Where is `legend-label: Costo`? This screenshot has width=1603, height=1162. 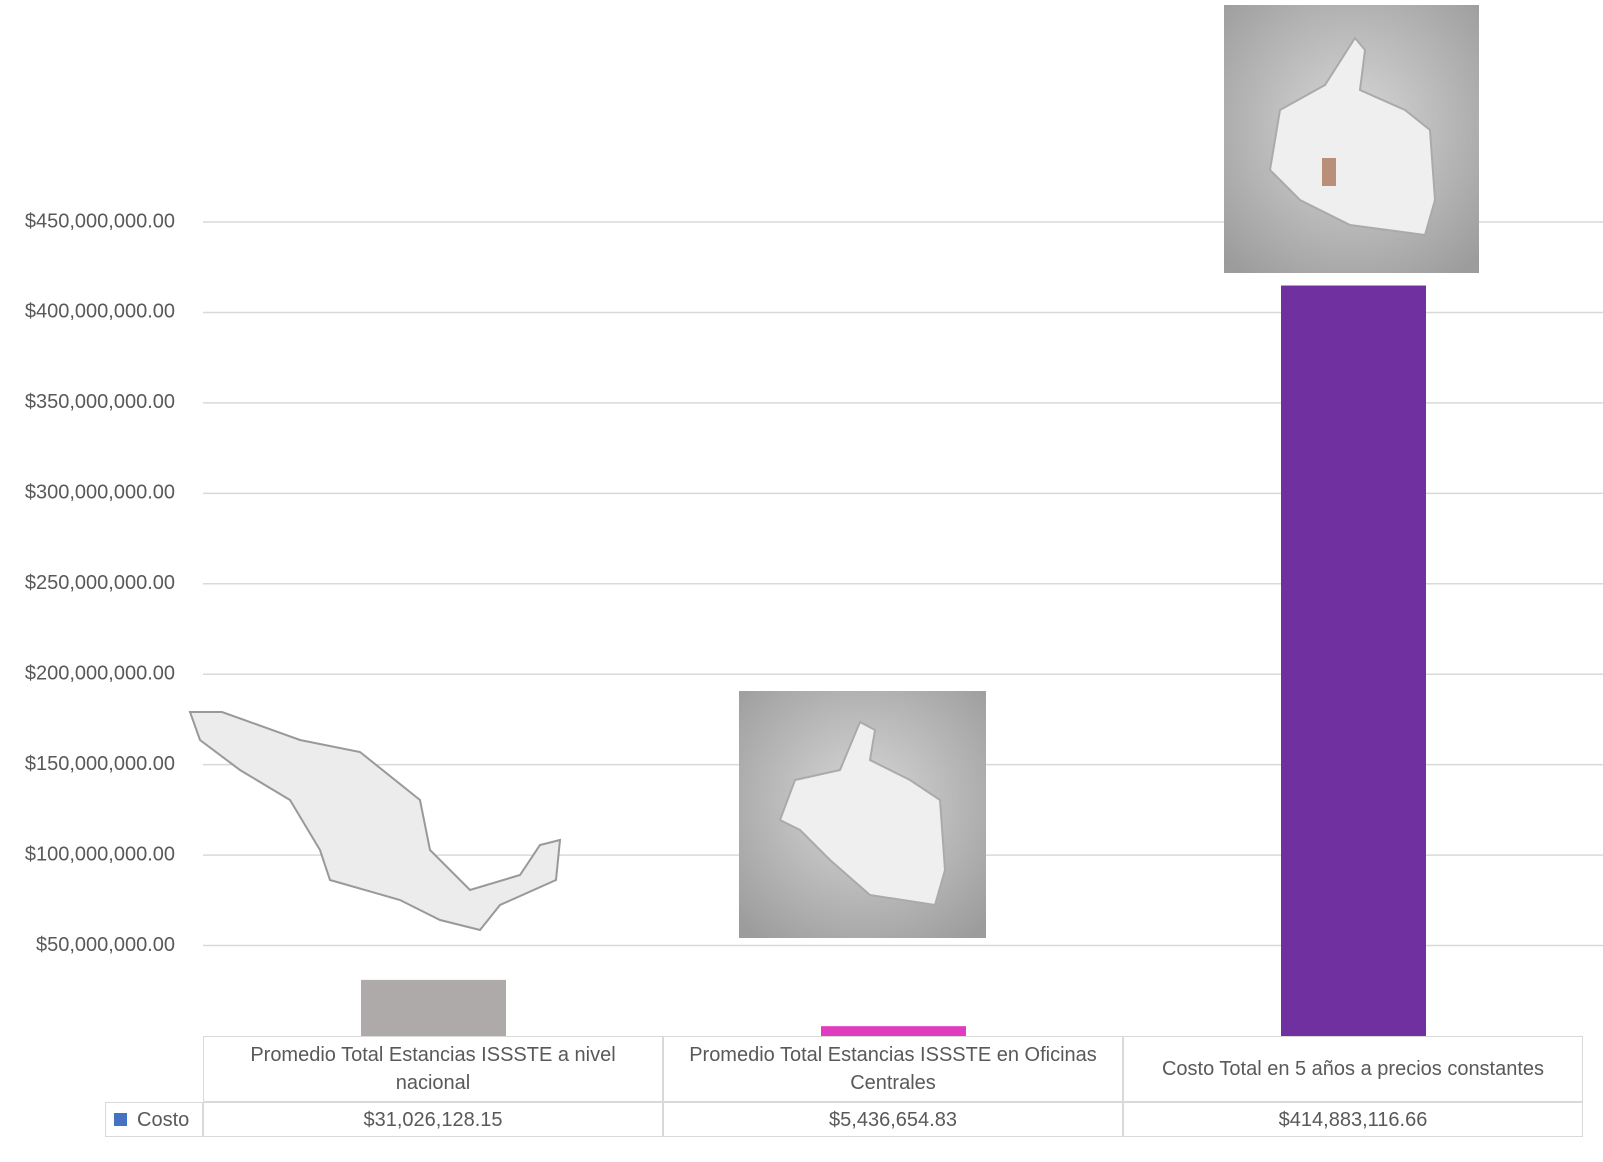 legend-label: Costo is located at coordinates (163, 1119).